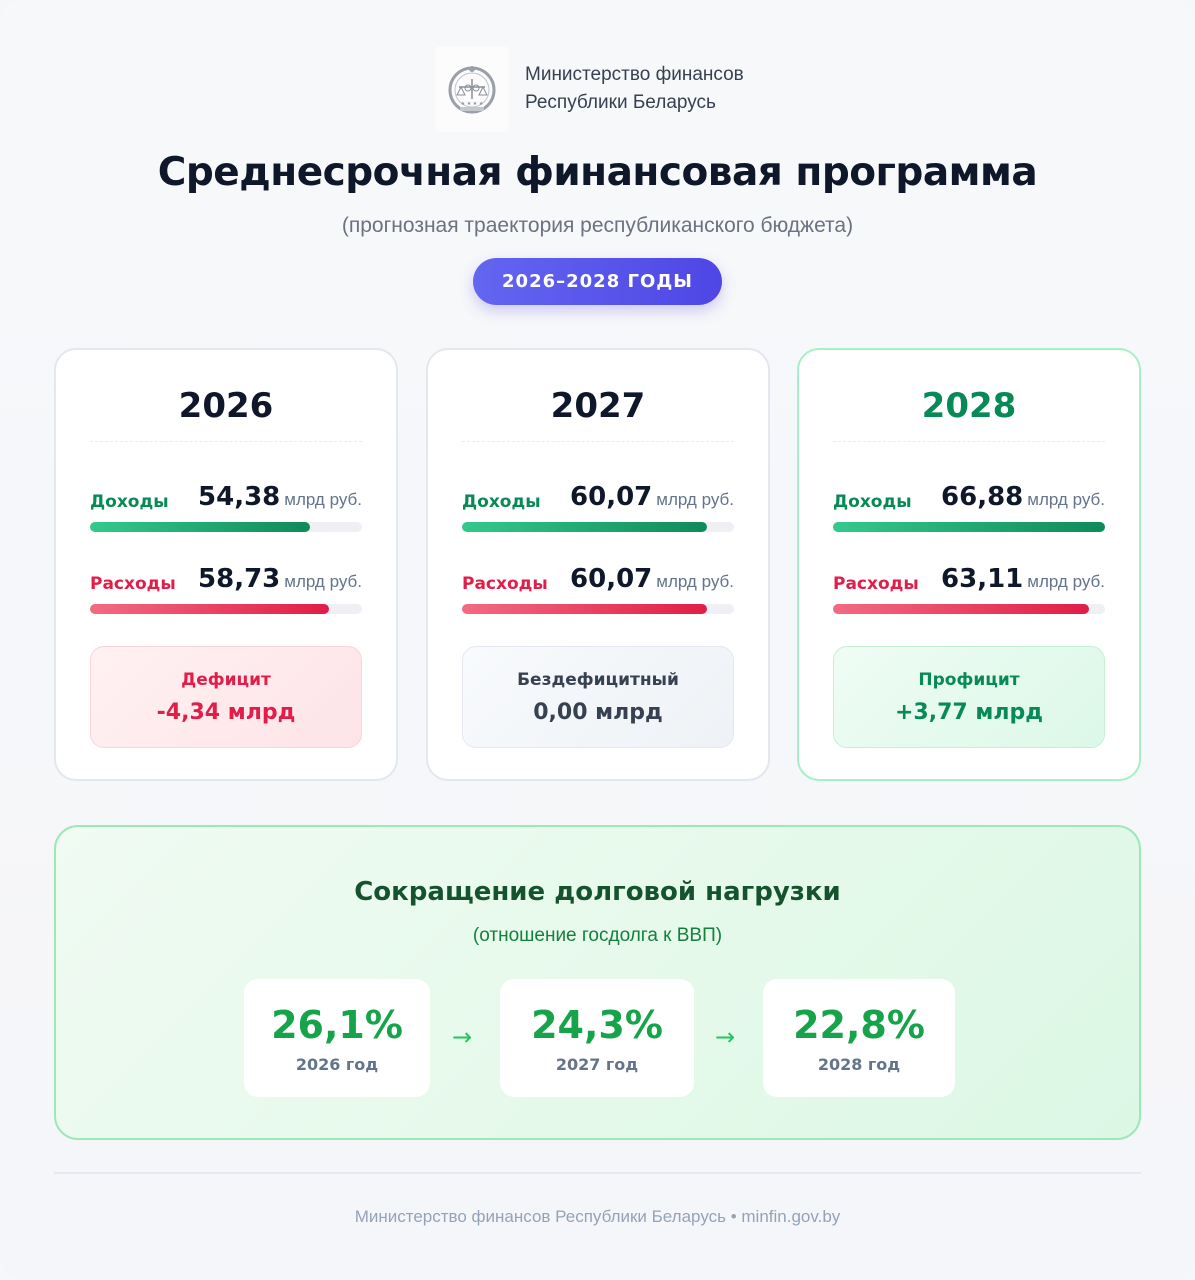 This screenshot has width=1195, height=1280. I want to click on card-year: 2028, so click(969, 406).